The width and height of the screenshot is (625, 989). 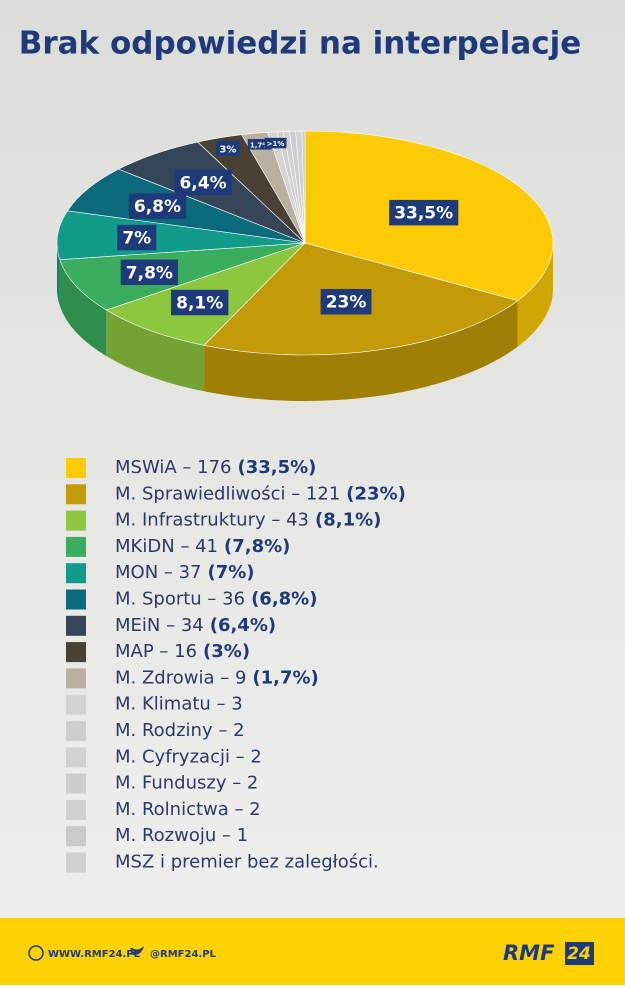 I want to click on legend-percent: (6,4%), so click(x=243, y=625).